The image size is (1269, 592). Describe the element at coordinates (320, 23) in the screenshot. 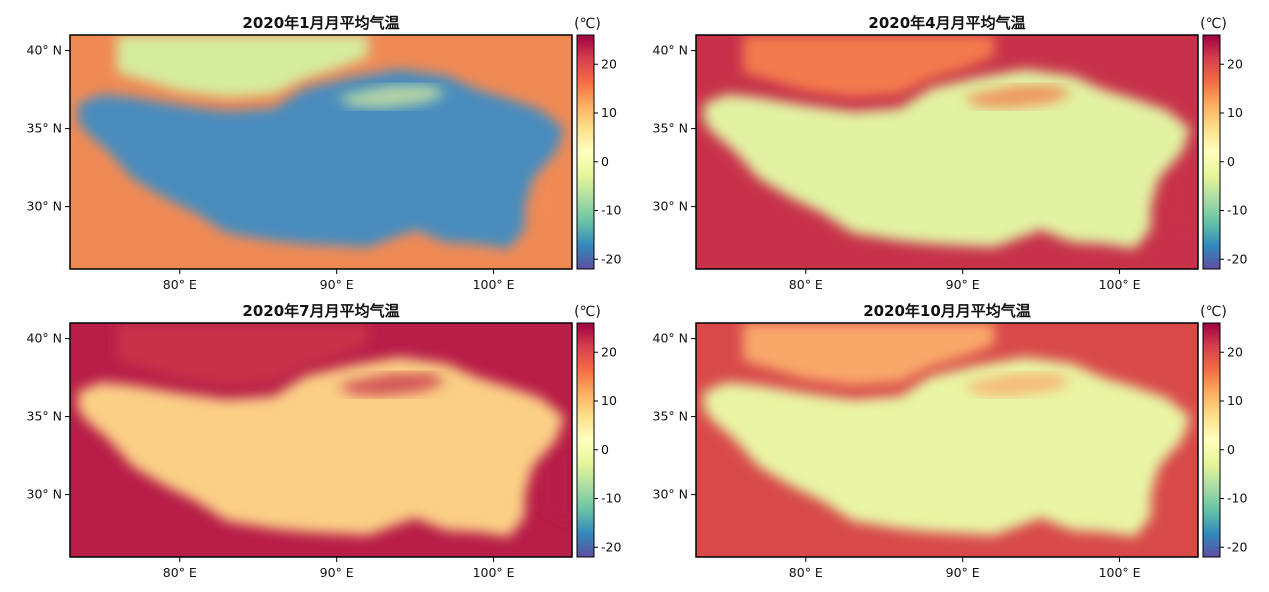

I see `panel-title: 2020年1月月平均气温` at that location.